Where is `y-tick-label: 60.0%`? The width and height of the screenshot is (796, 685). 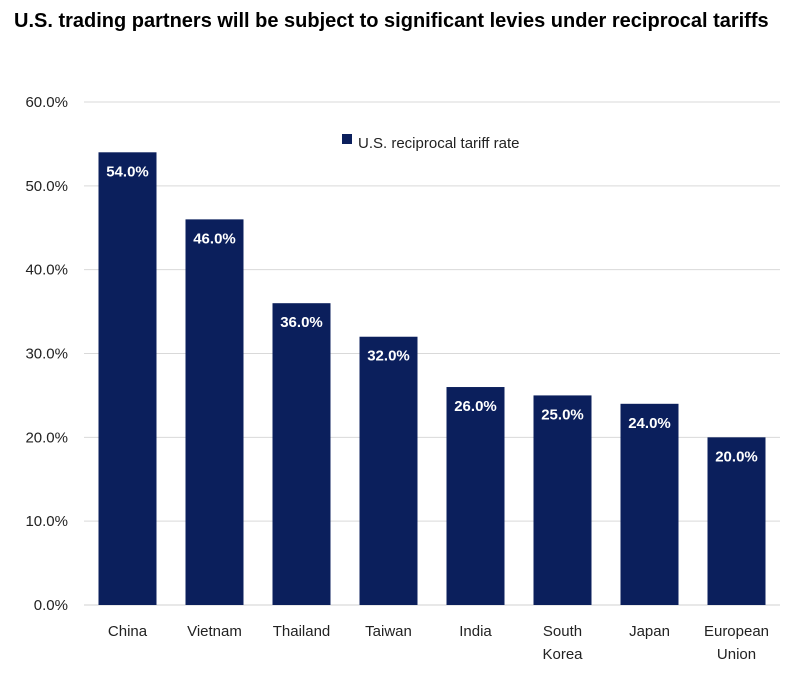
y-tick-label: 60.0% is located at coordinates (46, 102).